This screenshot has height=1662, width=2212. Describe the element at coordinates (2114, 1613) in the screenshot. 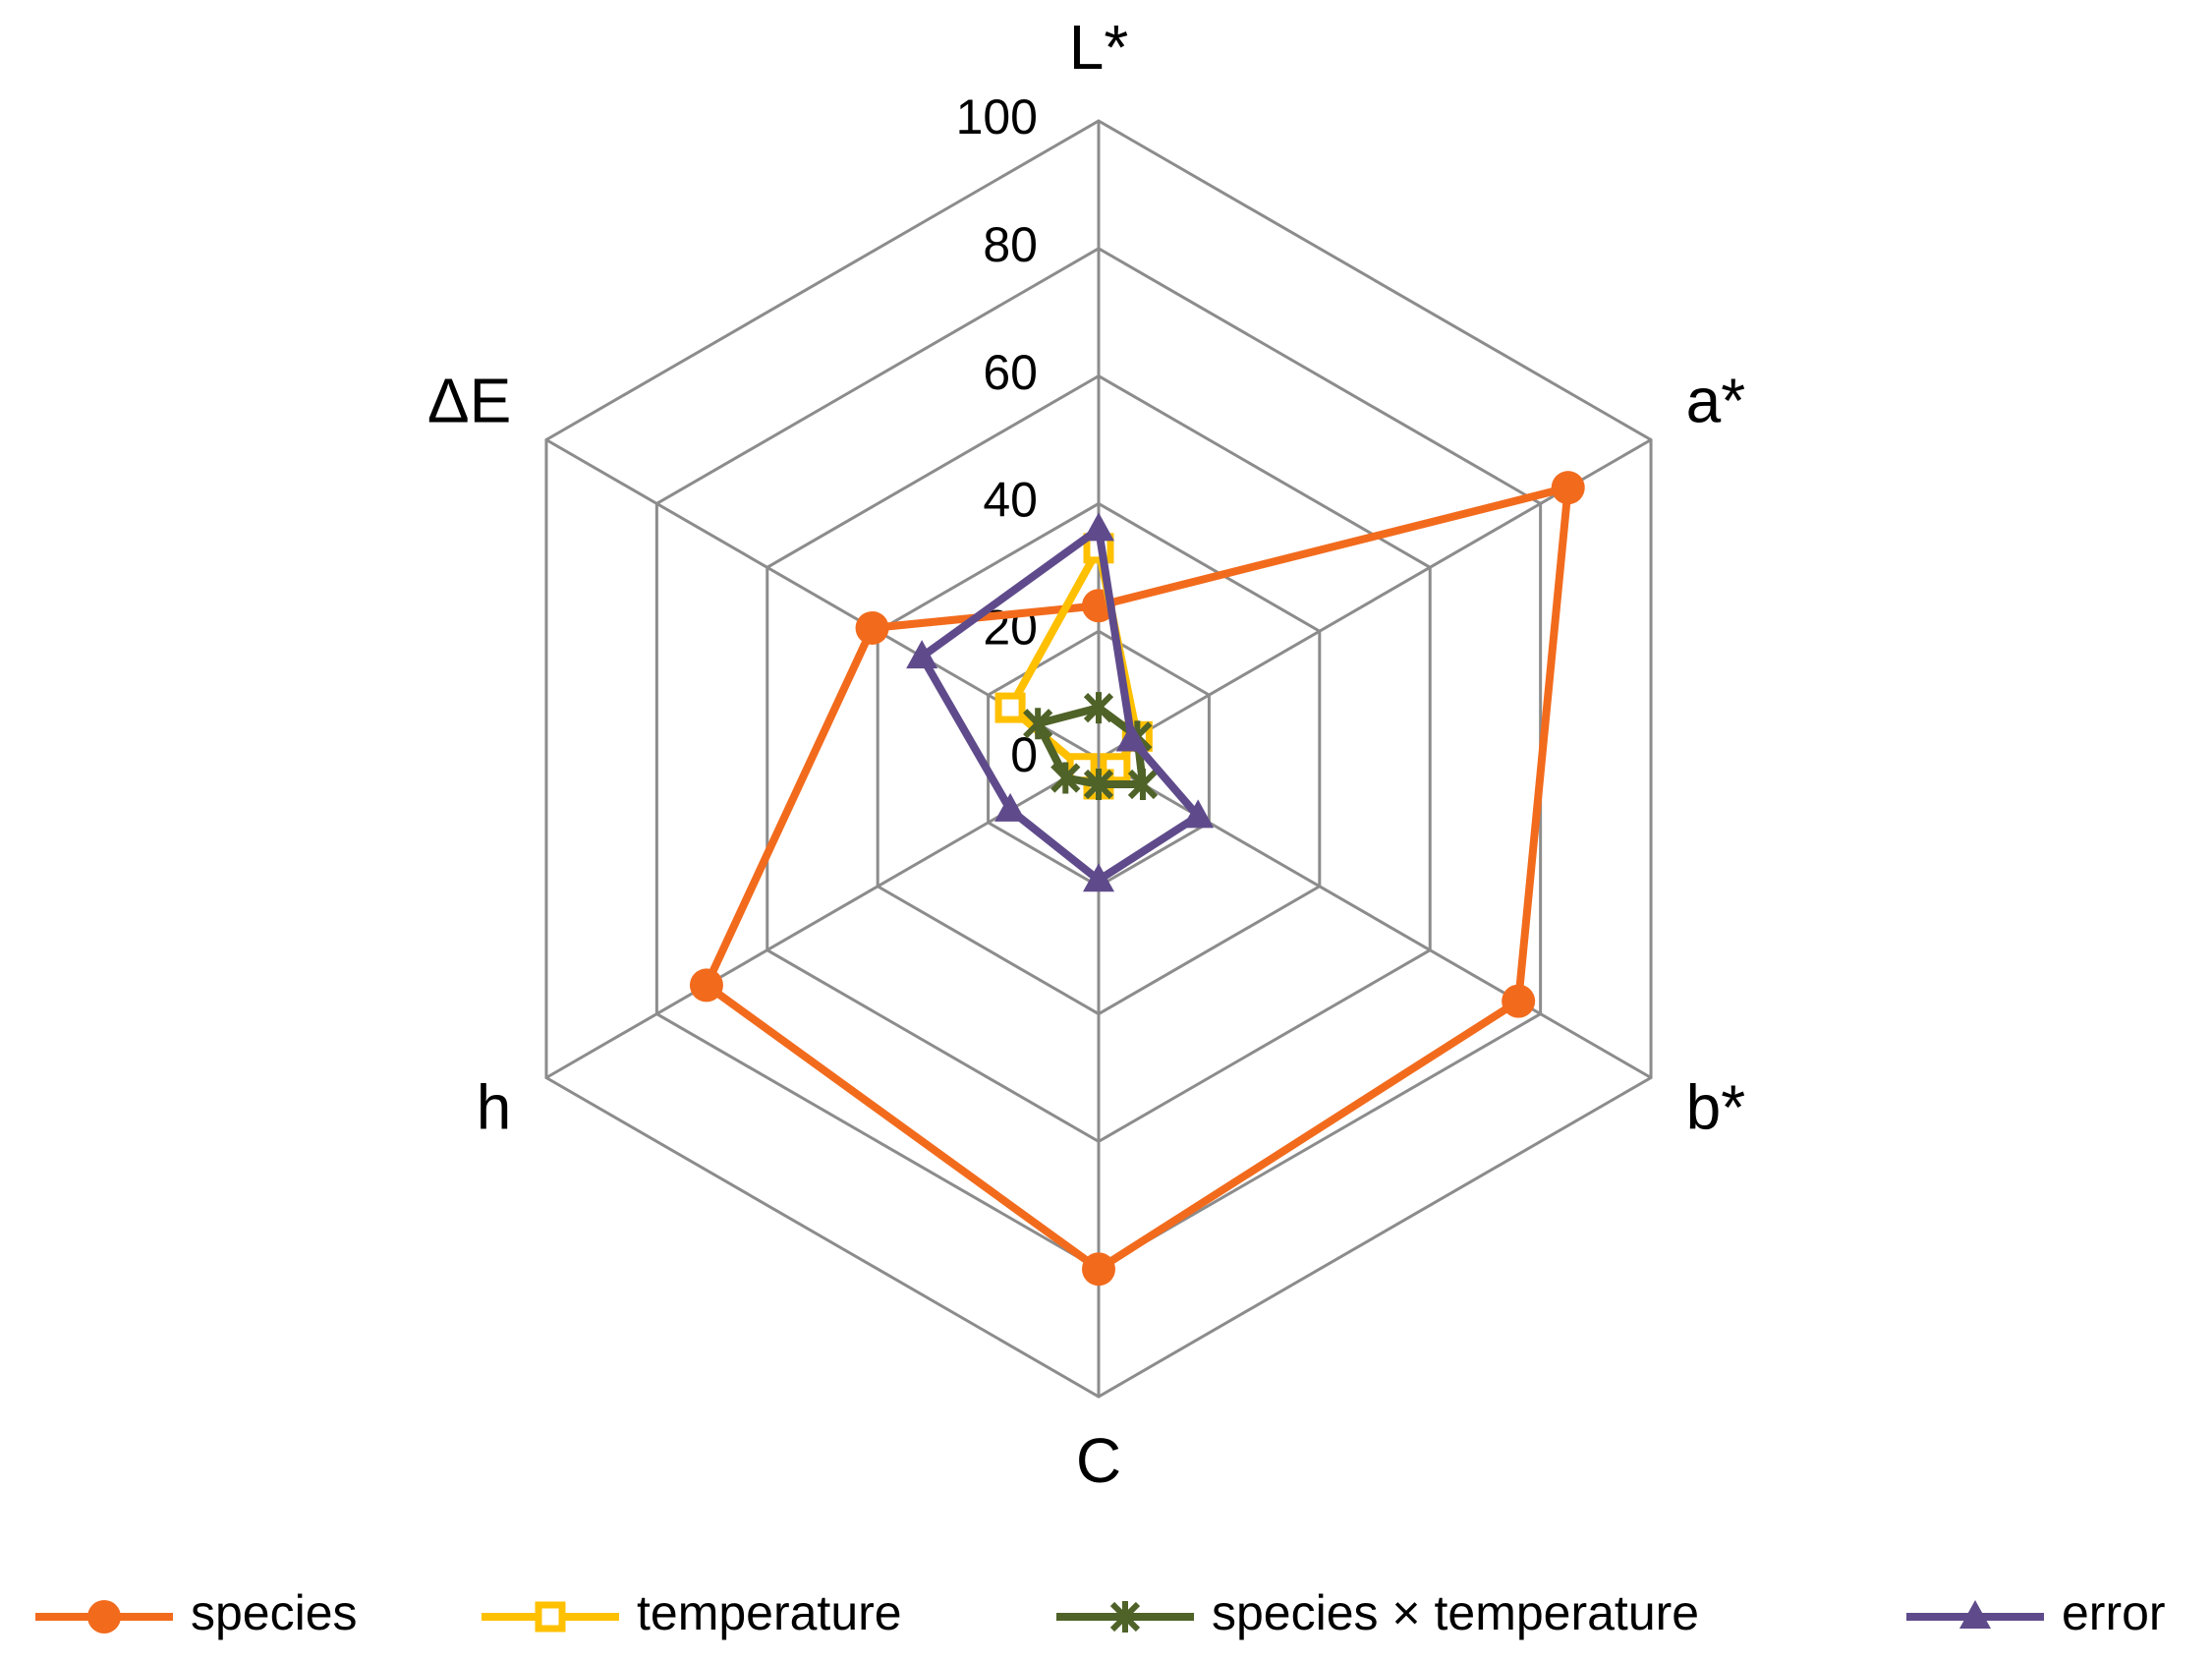

I see `legend-label: error` at that location.